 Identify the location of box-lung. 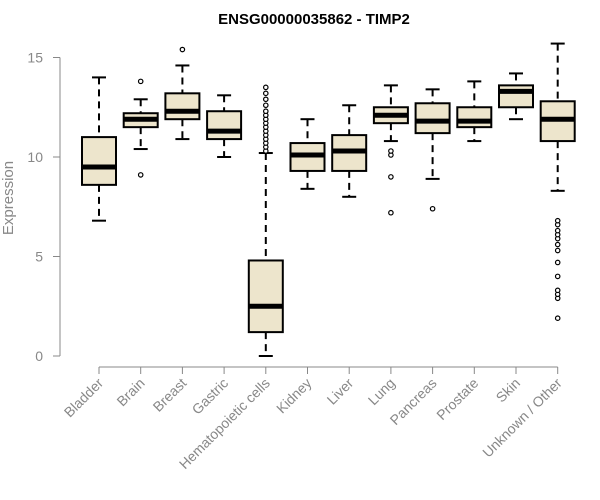
(390, 150).